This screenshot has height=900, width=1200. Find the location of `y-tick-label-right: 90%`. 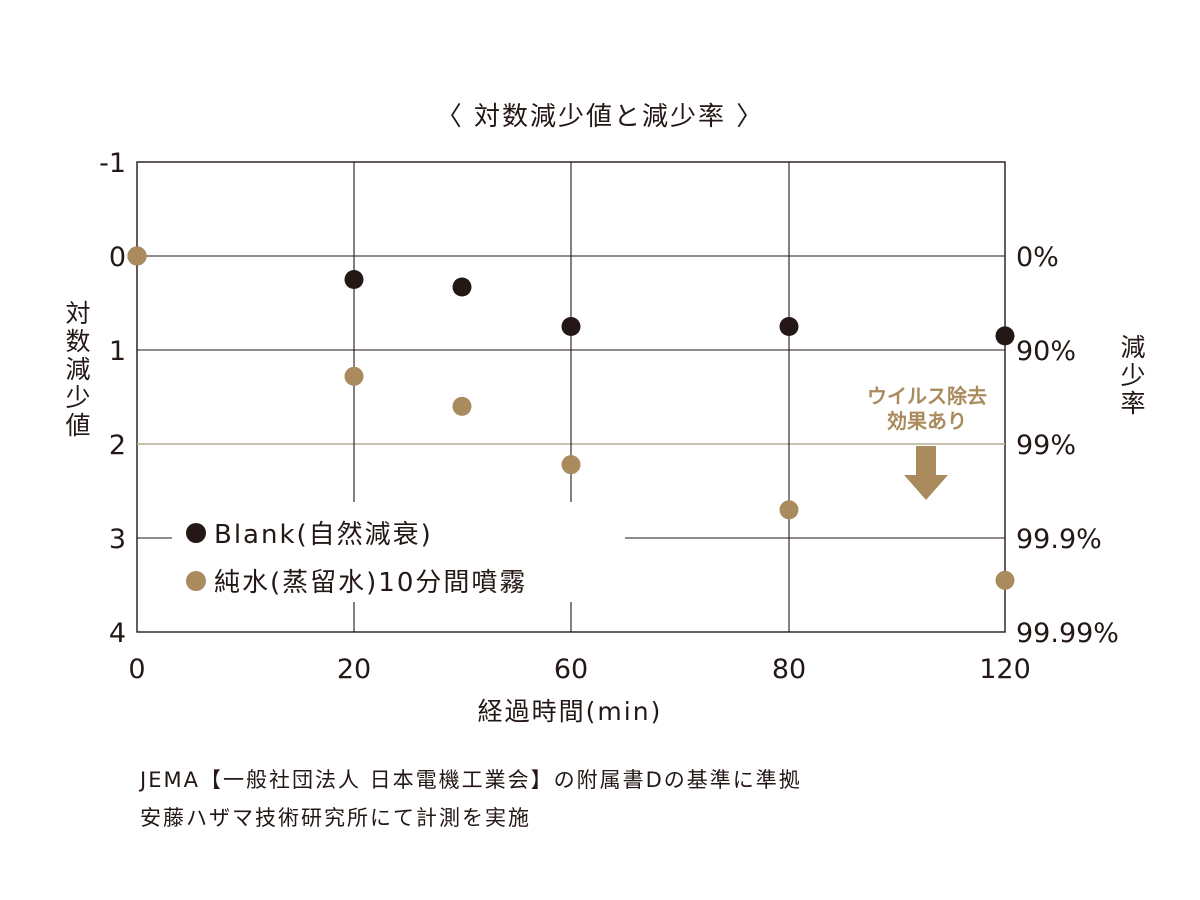

y-tick-label-right: 90% is located at coordinates (1046, 351).